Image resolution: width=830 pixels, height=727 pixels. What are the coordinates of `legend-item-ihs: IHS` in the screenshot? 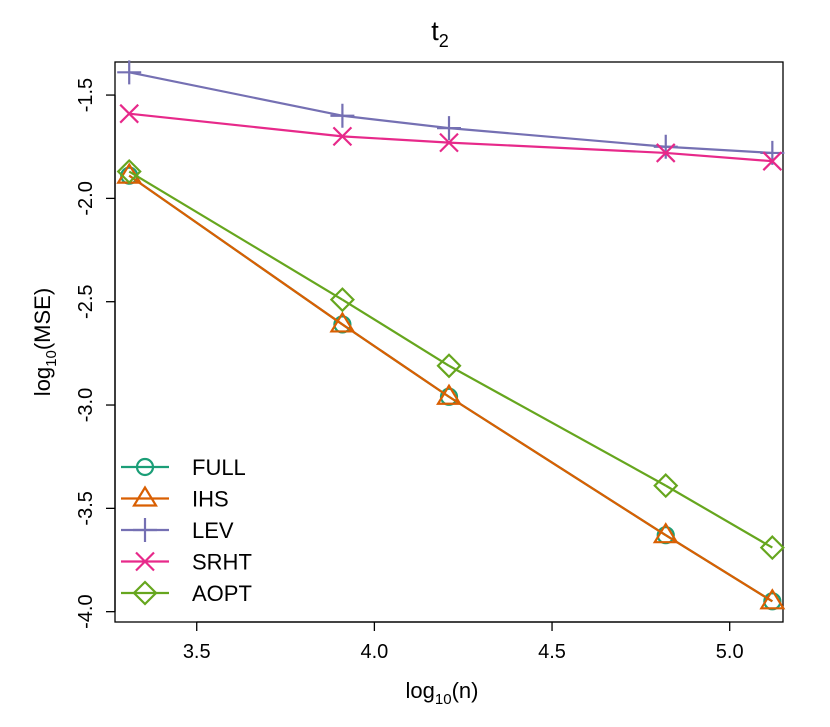 It's located at (175, 498).